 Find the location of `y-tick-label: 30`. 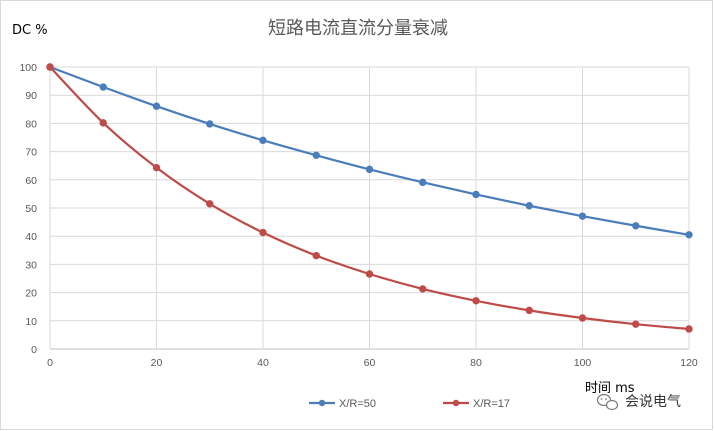

y-tick-label: 30 is located at coordinates (31, 265).